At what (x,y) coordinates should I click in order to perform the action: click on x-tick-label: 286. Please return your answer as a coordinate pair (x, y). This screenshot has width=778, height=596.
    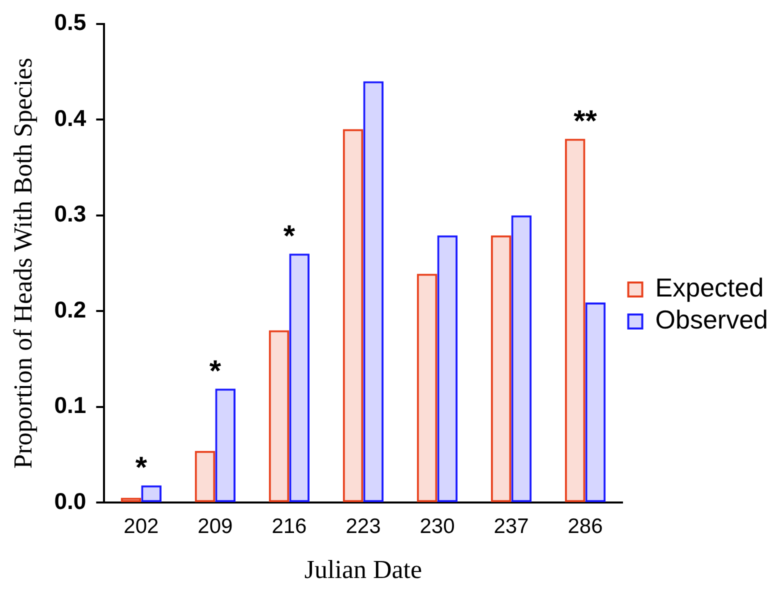
    Looking at the image, I should click on (585, 526).